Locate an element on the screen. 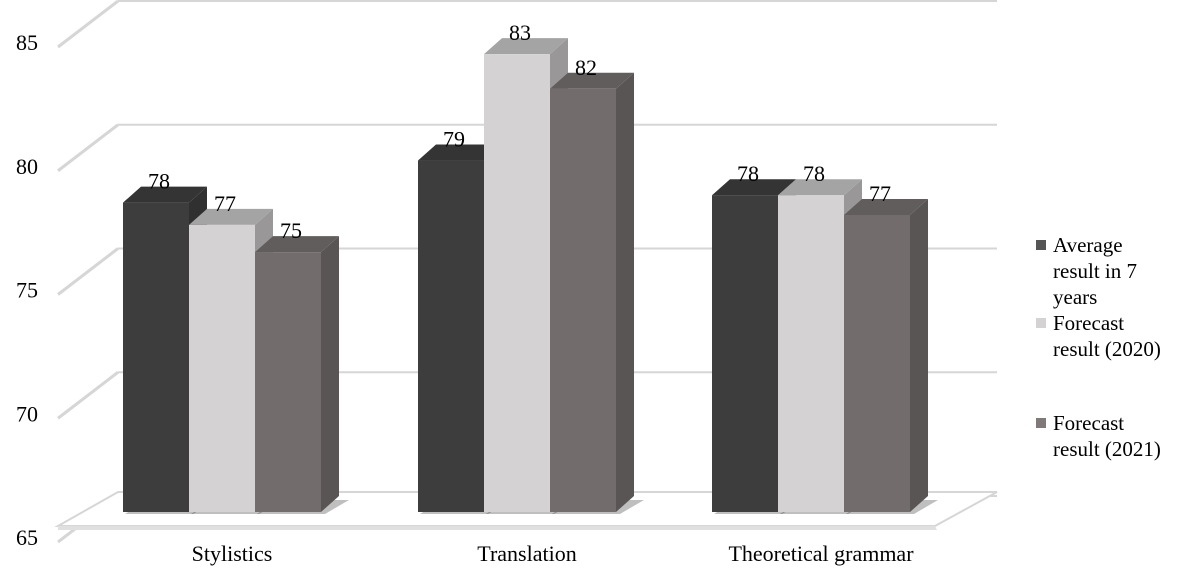 Image resolution: width=1193 pixels, height=569 pixels. legend-swatch-forecast-2020 is located at coordinates (1041, 323).